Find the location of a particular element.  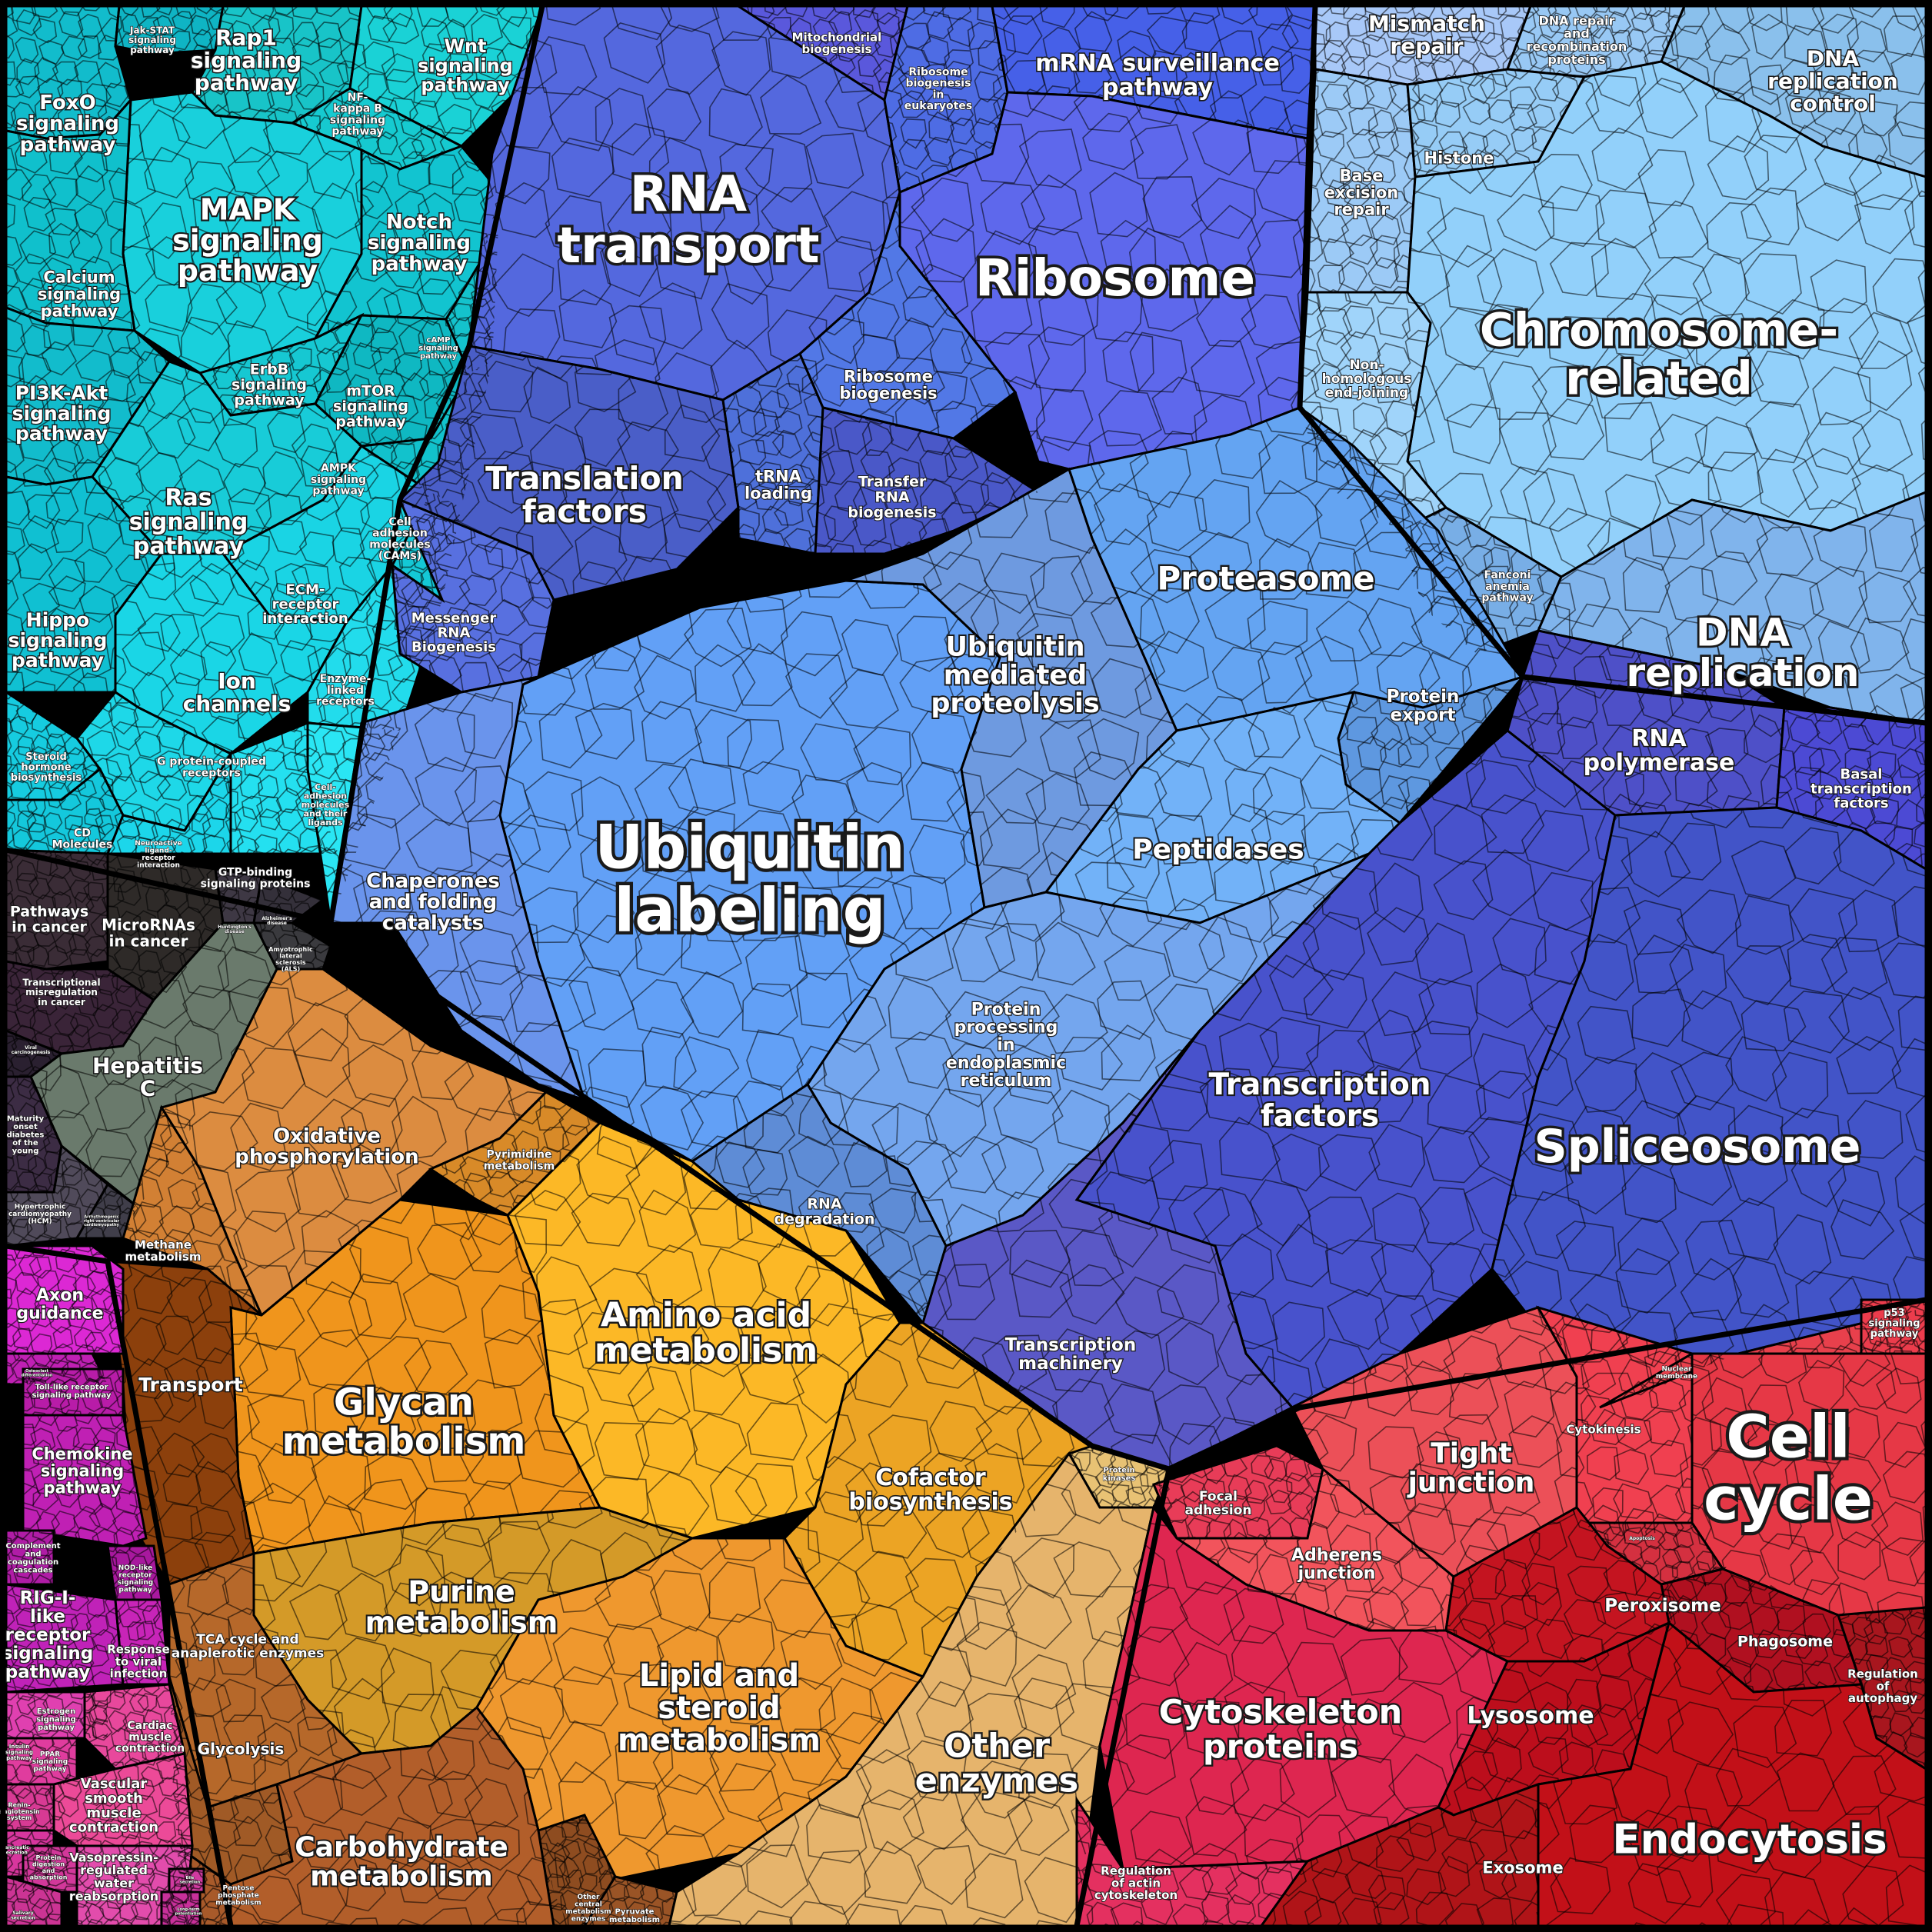

label-axon: Axon guidance is located at coordinates (59, 1304).